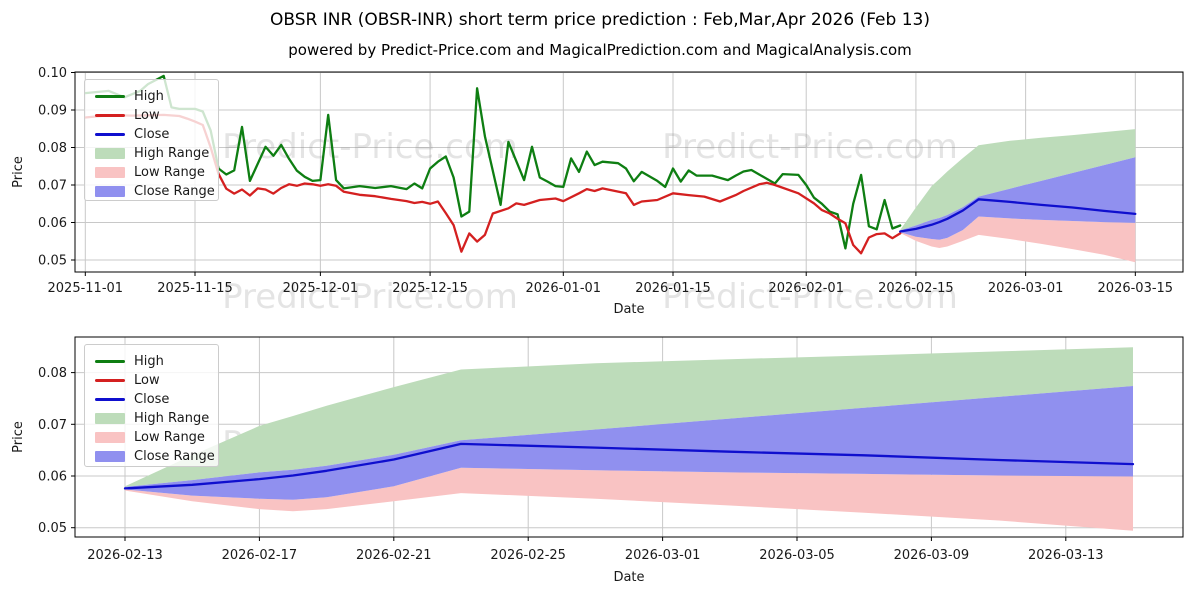 The image size is (1200, 600). Describe the element at coordinates (1066, 555) in the screenshot. I see `x-tick-label: 2026-03-13` at that location.